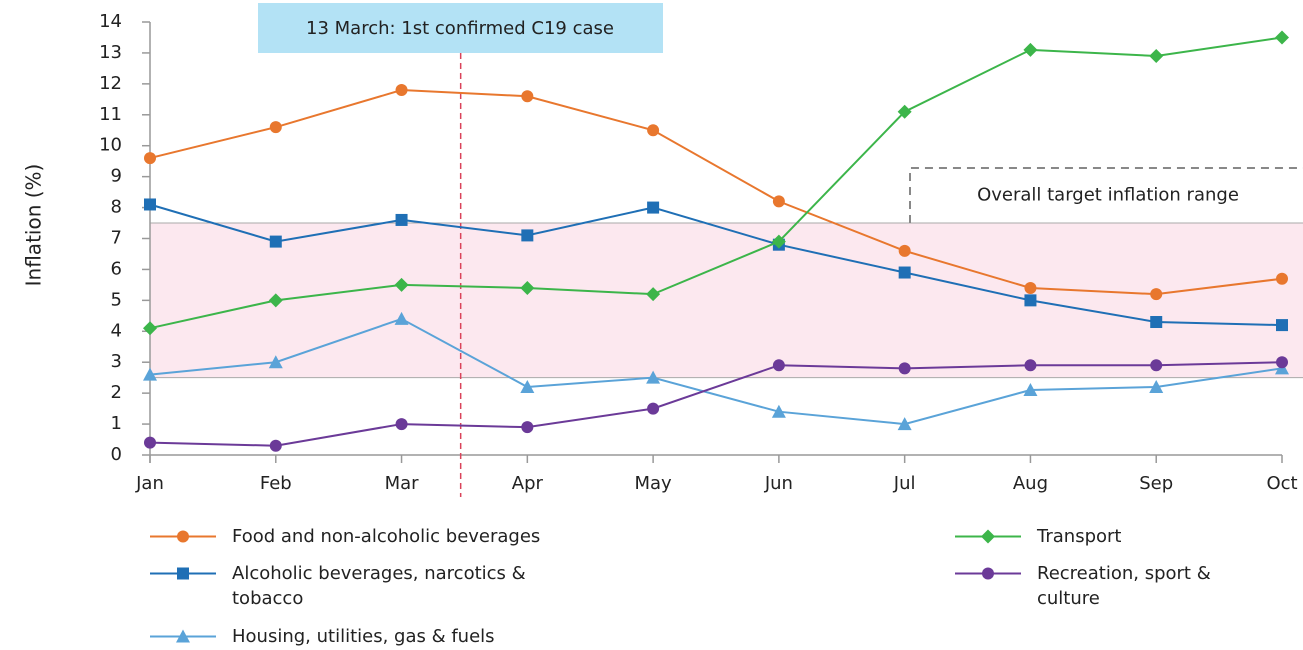 Image resolution: width=1303 pixels, height=650 pixels. I want to click on x-tick-label: Sep, so click(1156, 483).